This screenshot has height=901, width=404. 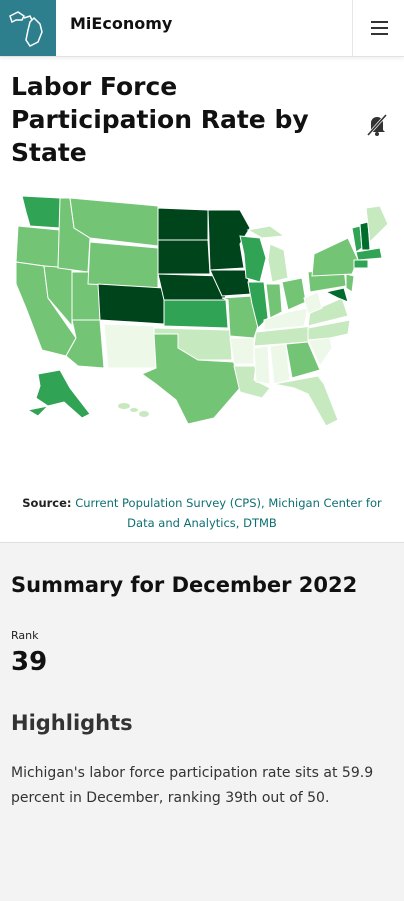 I want to click on state-hawaii, so click(x=124, y=406).